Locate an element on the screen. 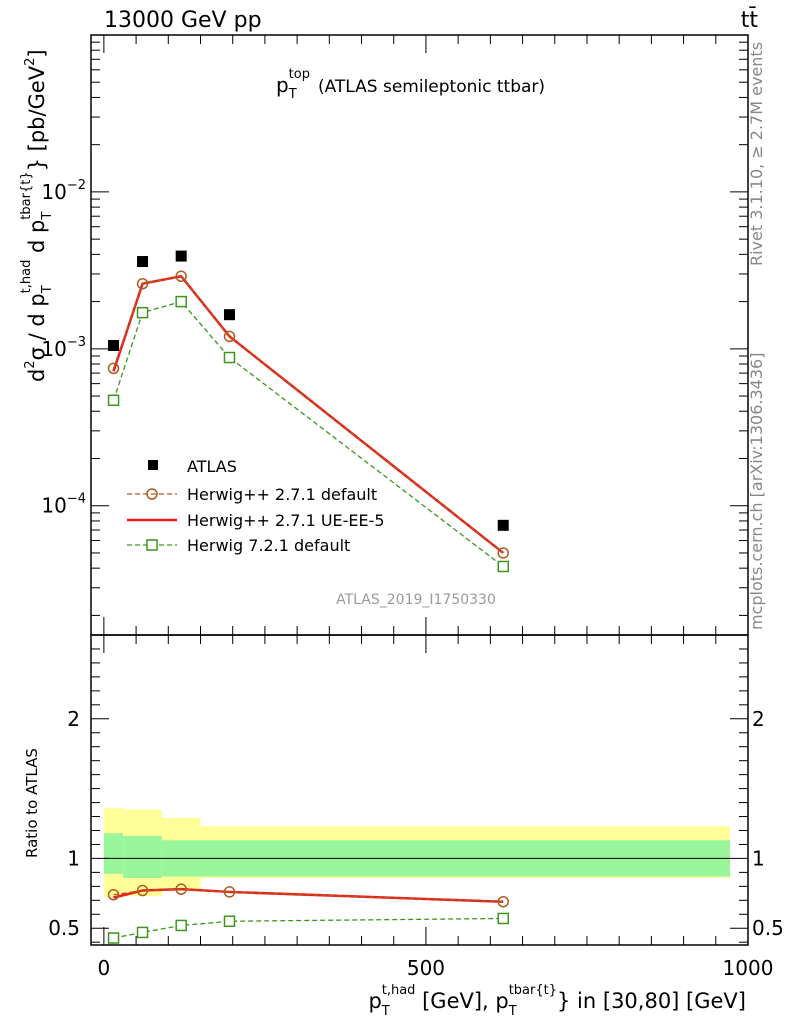 The height and width of the screenshot is (1024, 786). legend-entry-herwigpp-default: Herwig++ 2.7.1 default is located at coordinates (252, 494).